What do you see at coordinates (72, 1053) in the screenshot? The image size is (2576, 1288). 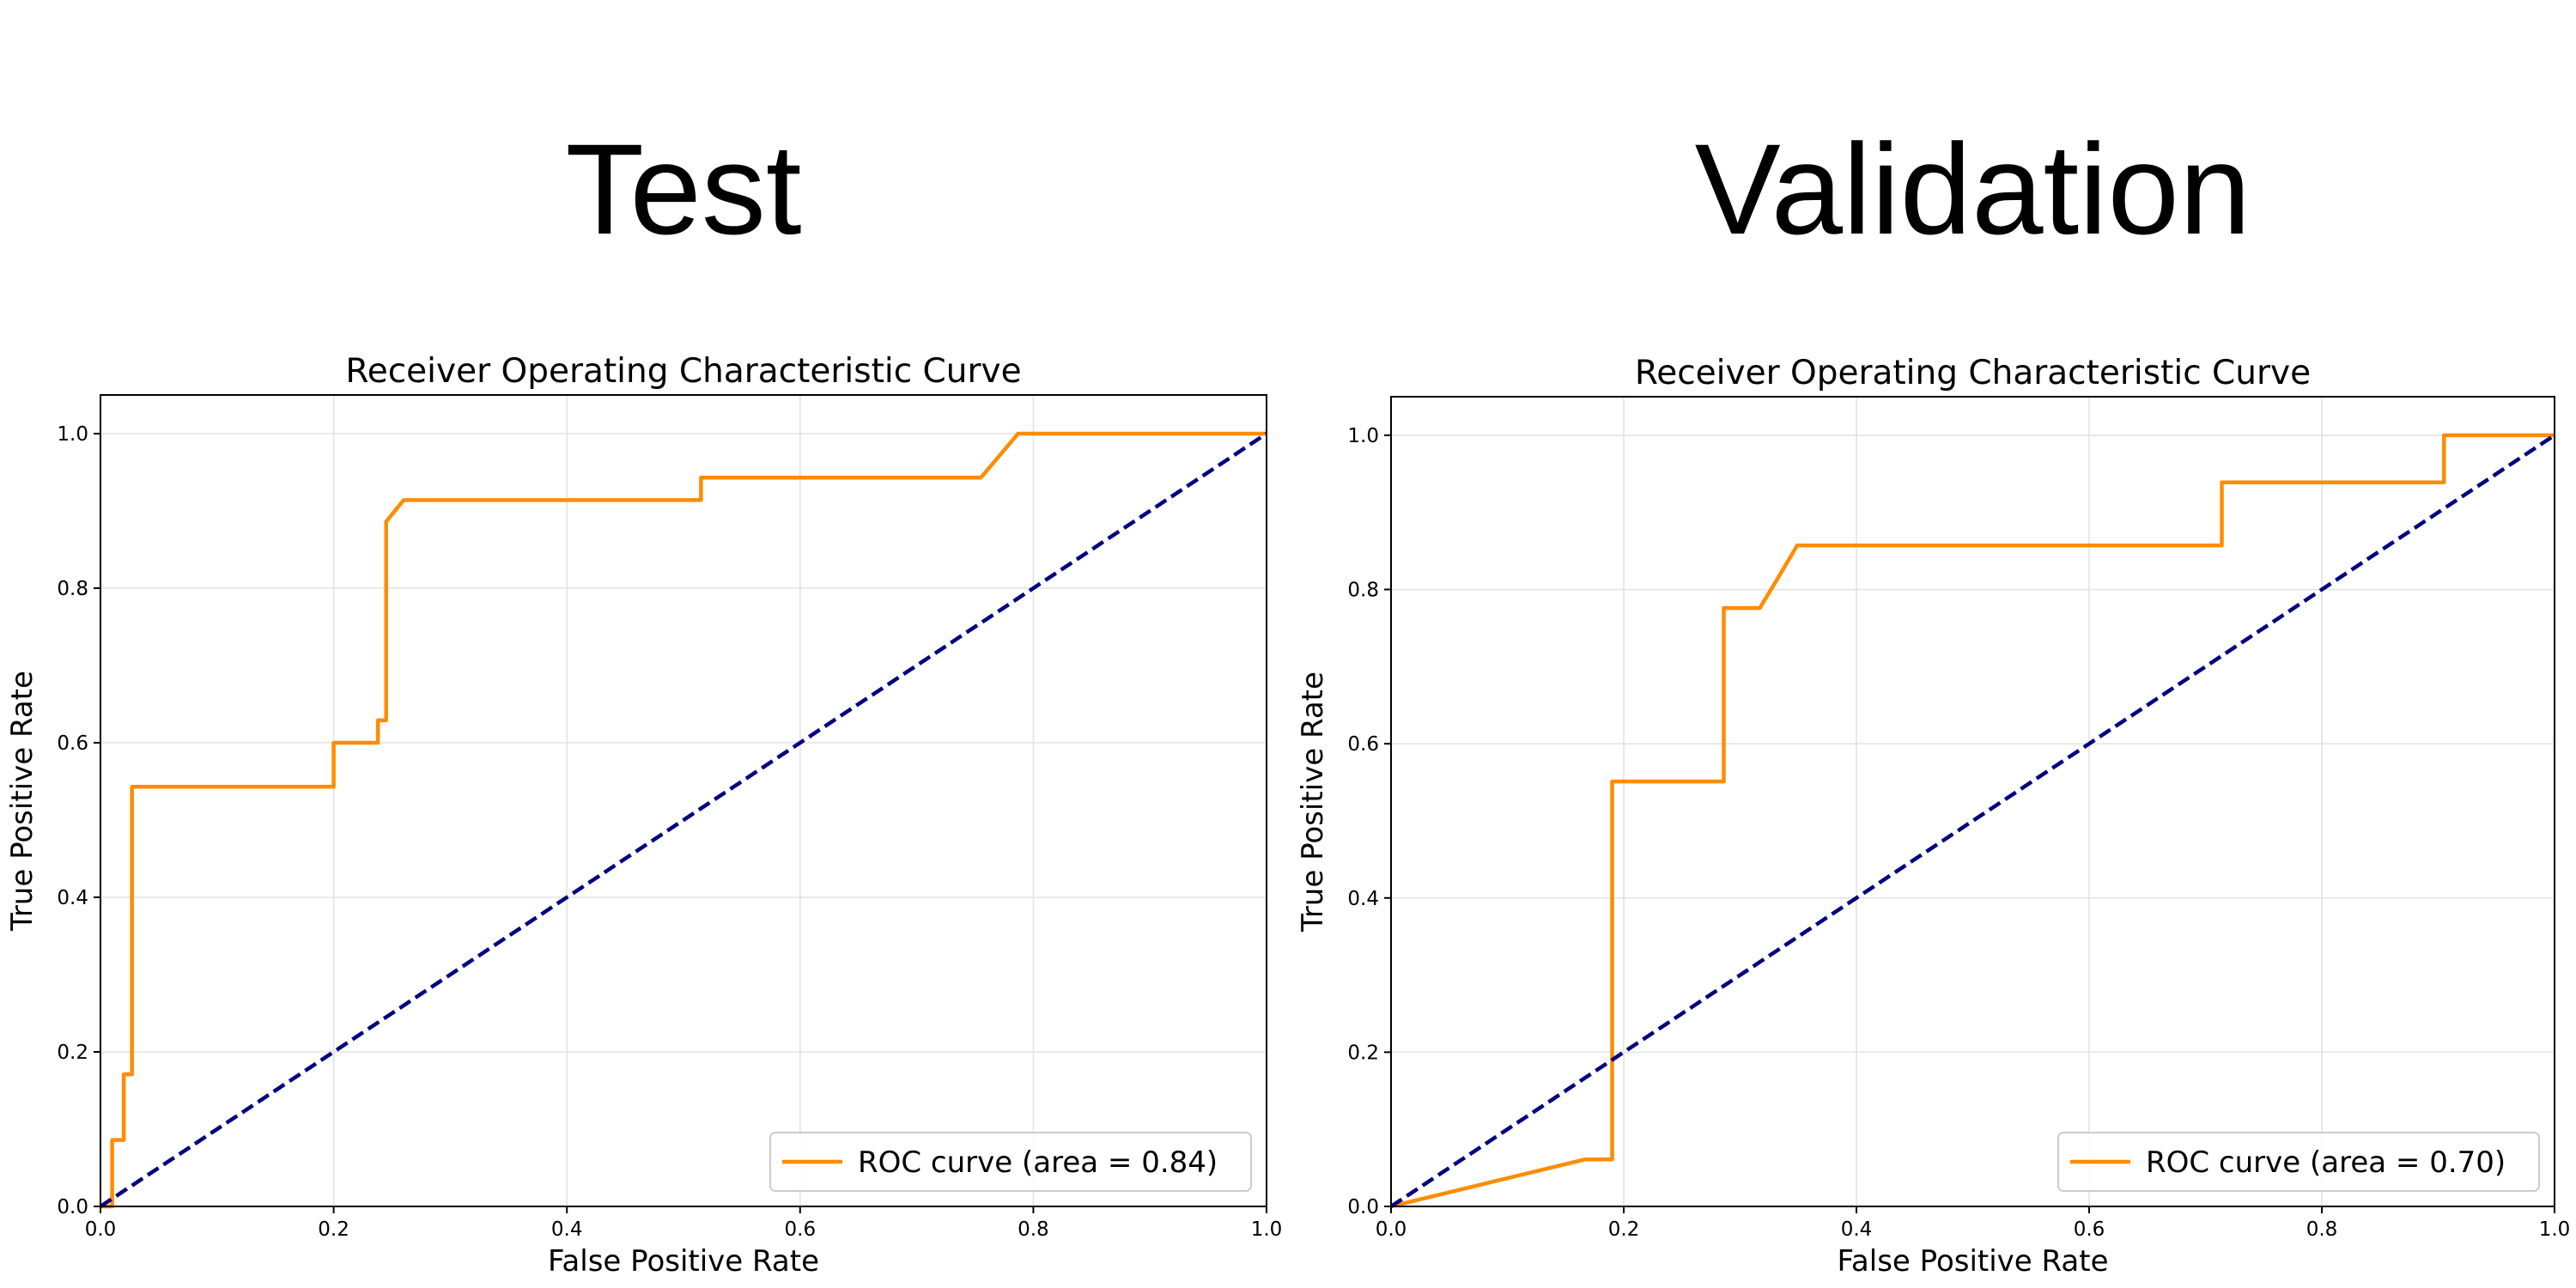 I see `panel1-y-tick-label-1: 0.2` at bounding box center [72, 1053].